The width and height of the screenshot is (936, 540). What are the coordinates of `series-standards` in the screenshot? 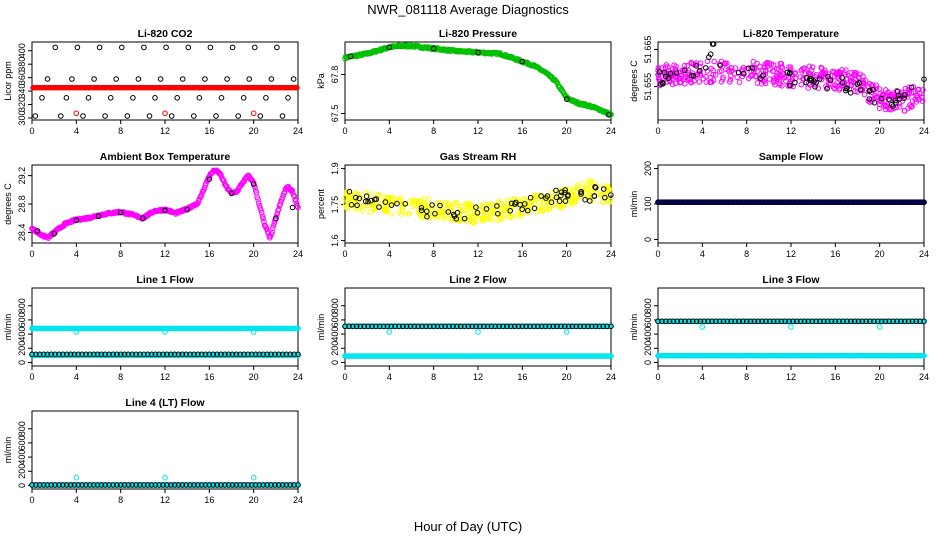 It's located at (165, 354).